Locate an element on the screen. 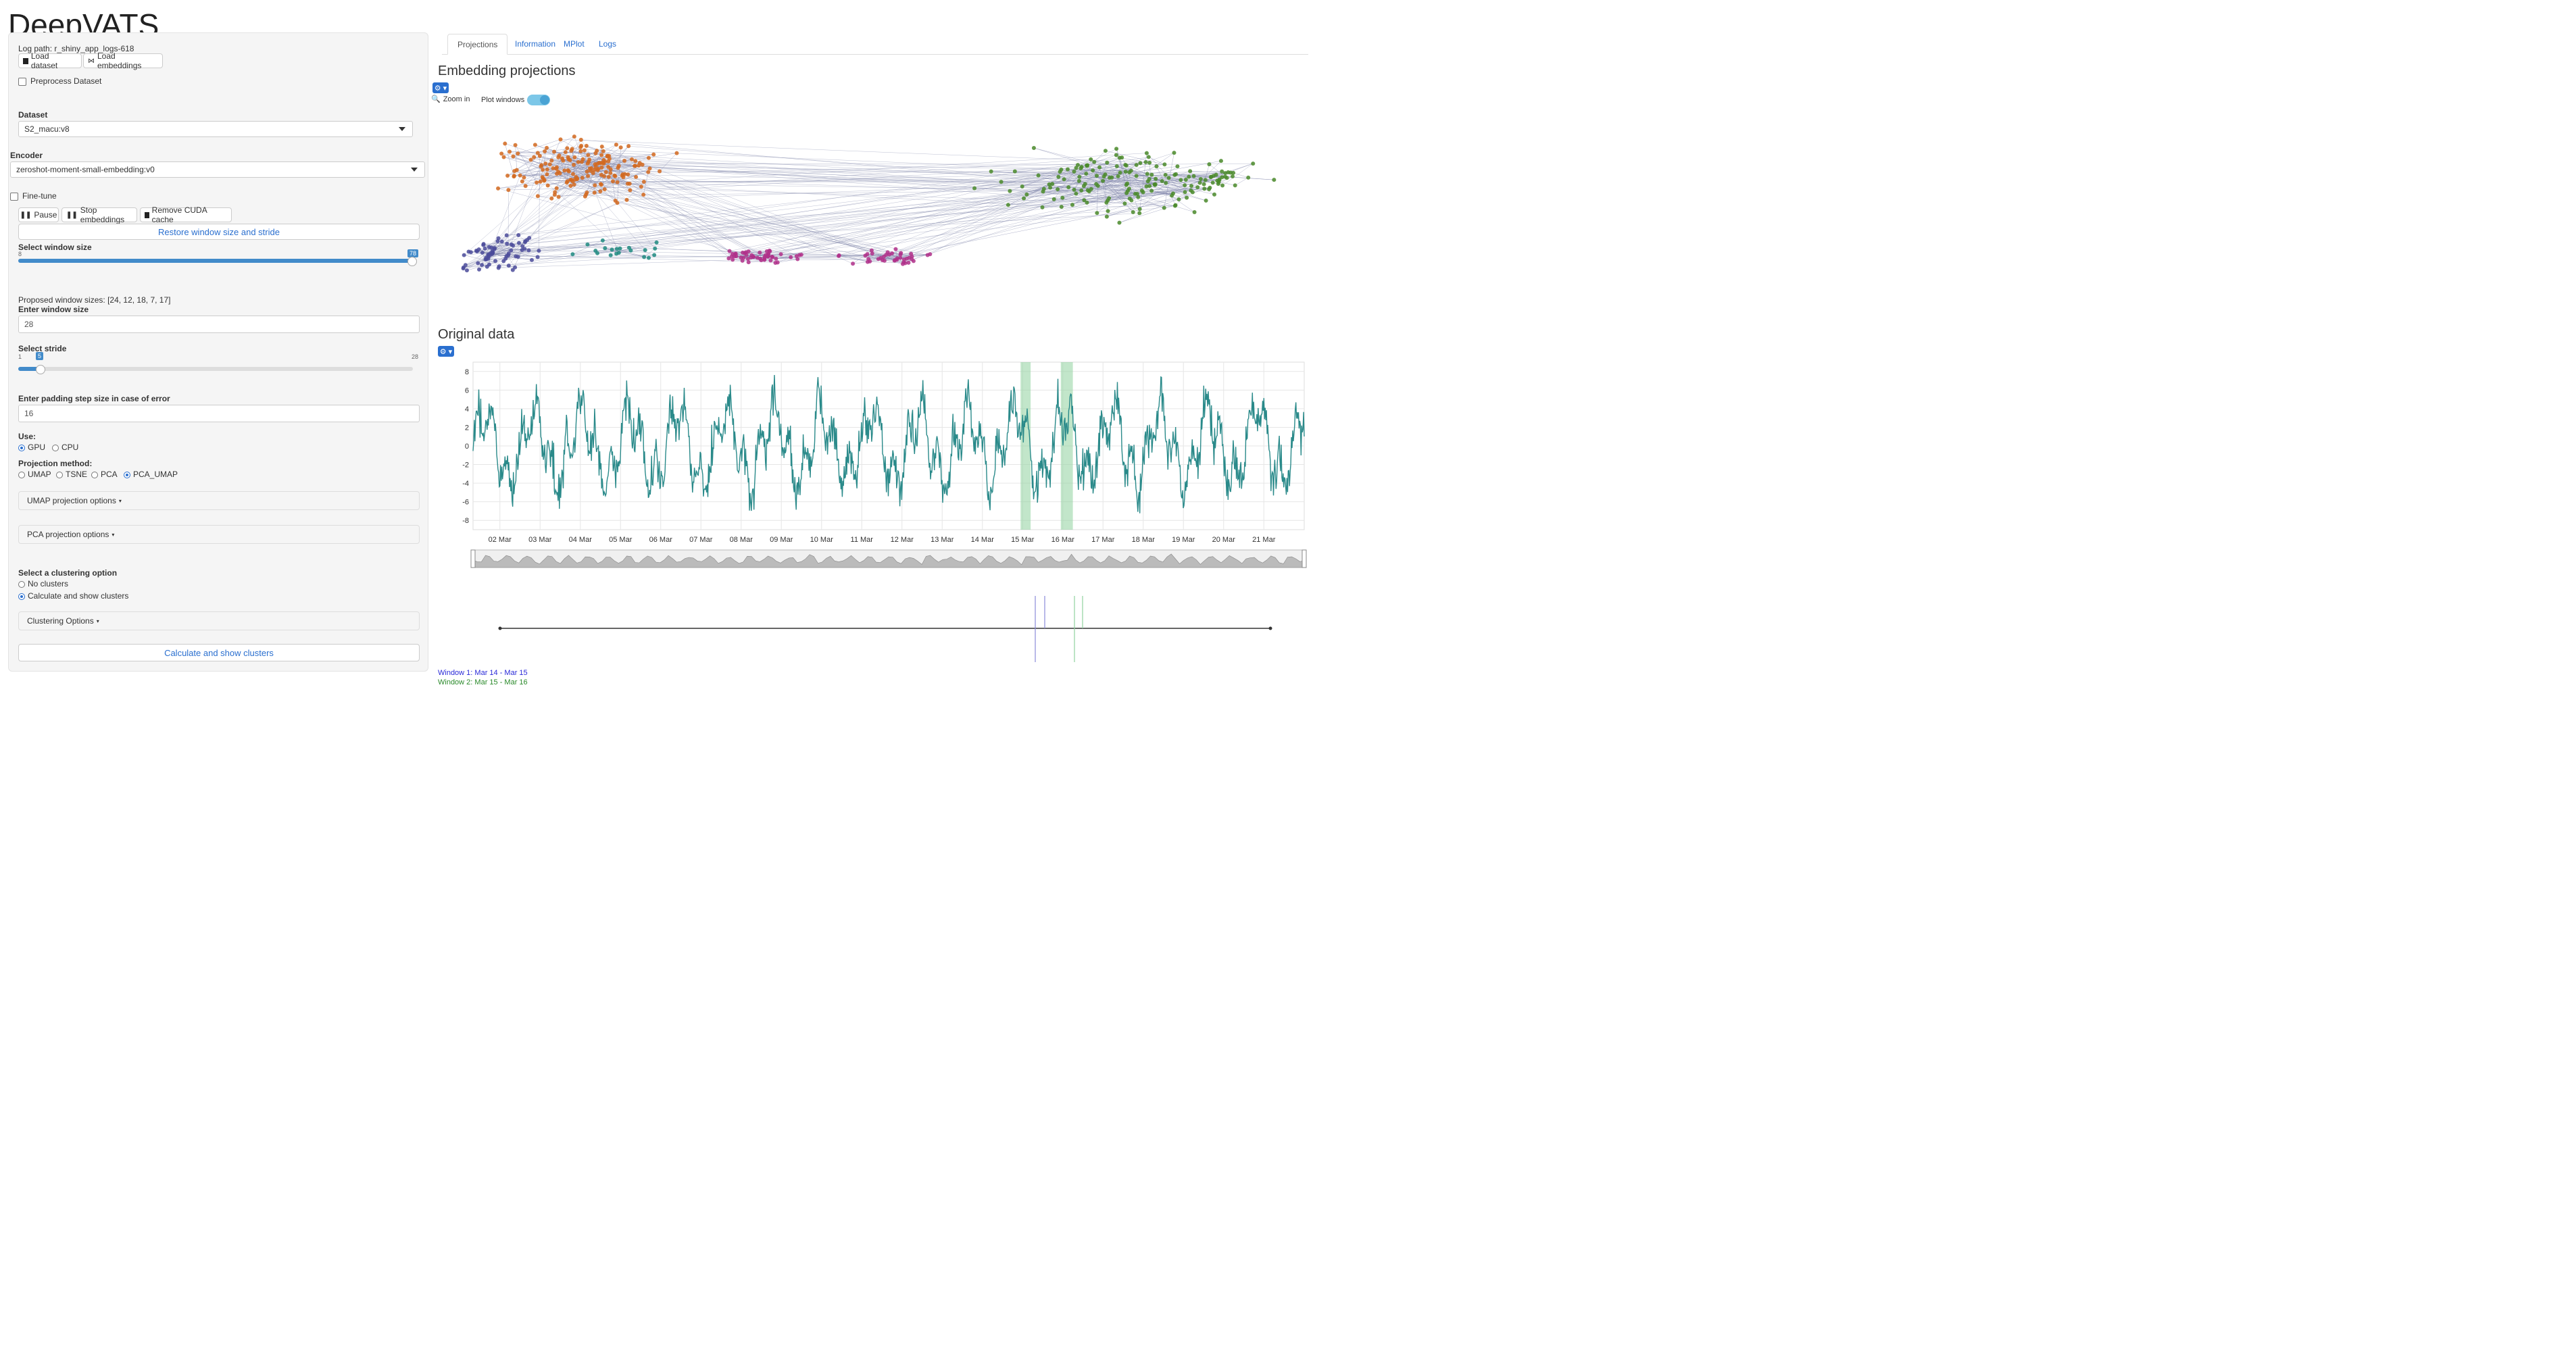 The width and height of the screenshot is (2576, 1356). window-size-input: 28 is located at coordinates (219, 324).